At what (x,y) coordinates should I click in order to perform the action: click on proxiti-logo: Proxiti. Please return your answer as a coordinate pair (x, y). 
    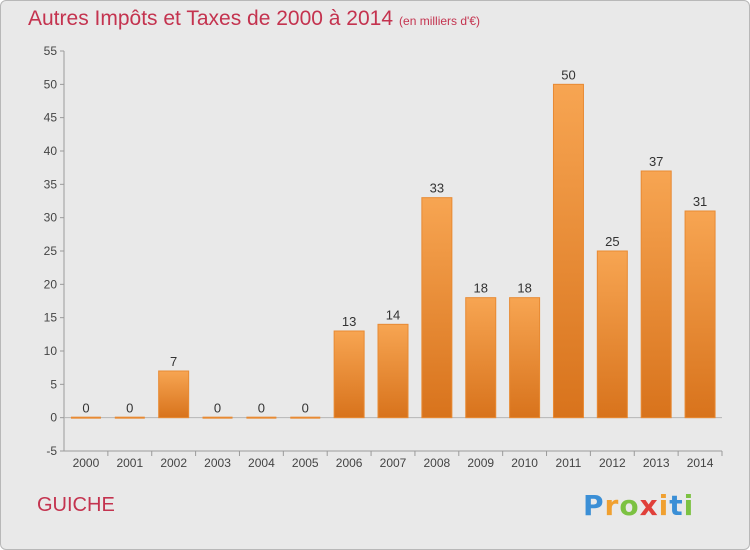
    Looking at the image, I should click on (638, 505).